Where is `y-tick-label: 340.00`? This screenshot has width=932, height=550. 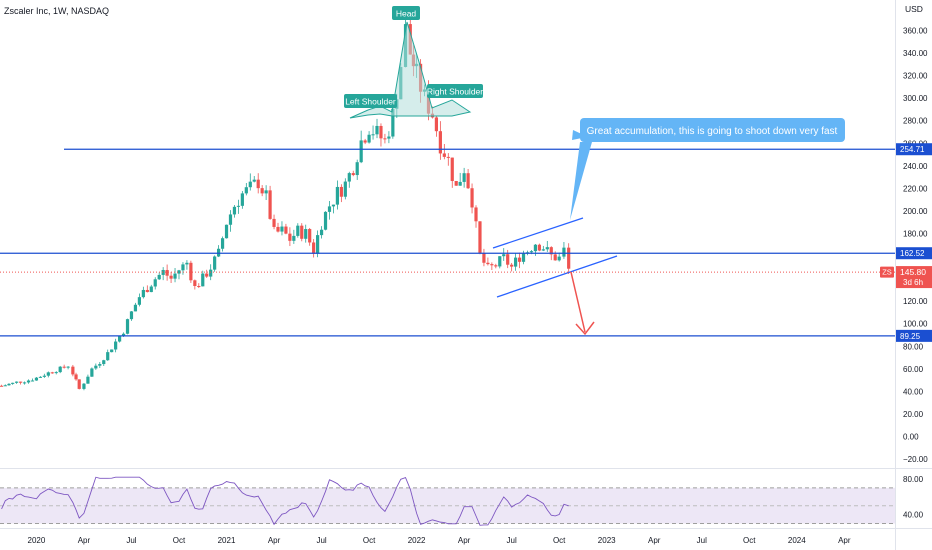
y-tick-label: 340.00 is located at coordinates (915, 53).